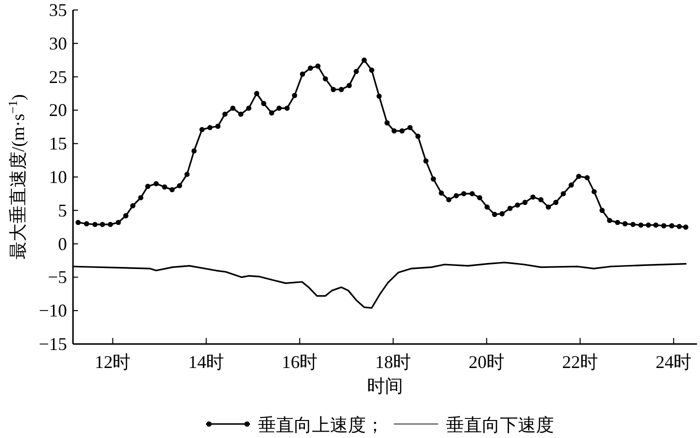  What do you see at coordinates (206, 362) in the screenshot?
I see `x-tick-label: 14时` at bounding box center [206, 362].